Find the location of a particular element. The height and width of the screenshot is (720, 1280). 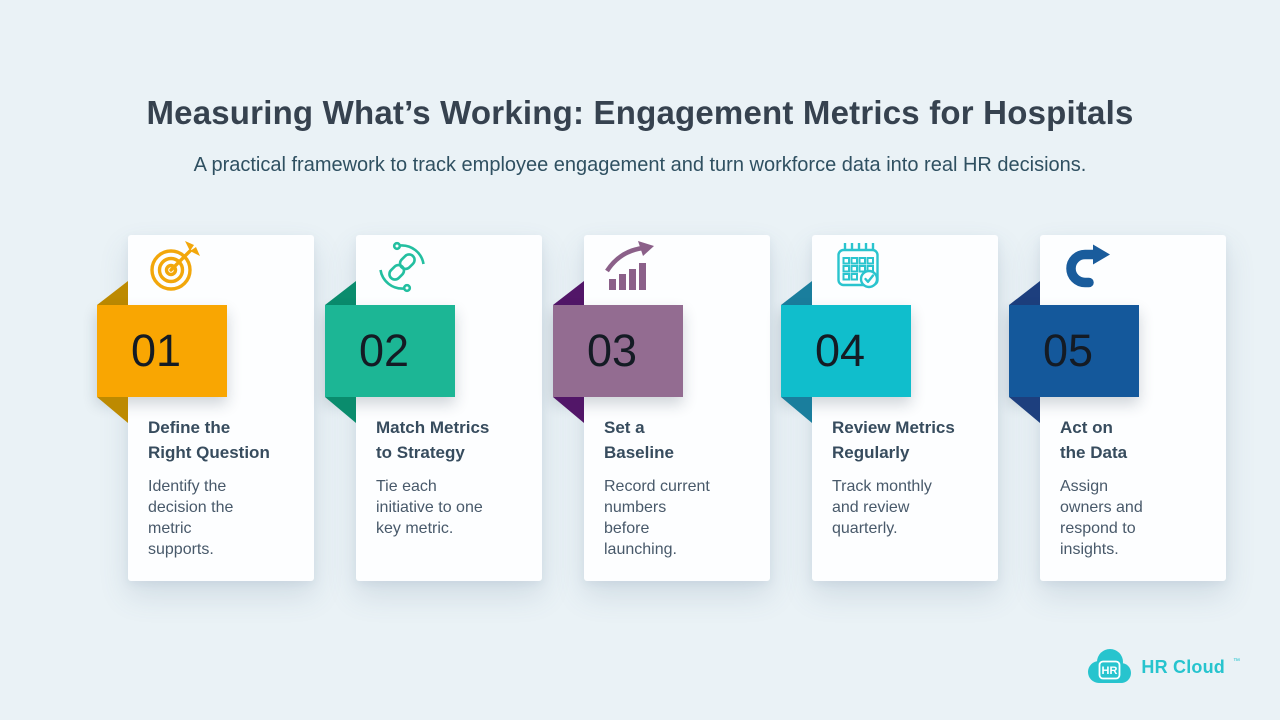

redo-arrow-icon is located at coordinates (1086, 267).